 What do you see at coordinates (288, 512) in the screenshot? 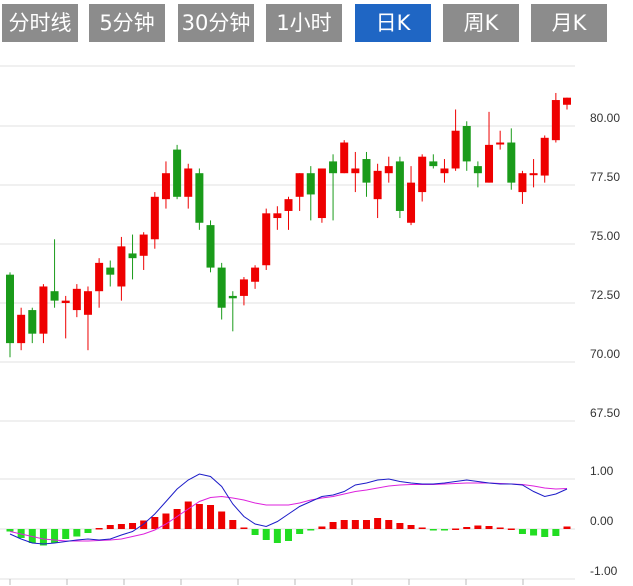
I see `macd-dea-line` at bounding box center [288, 512].